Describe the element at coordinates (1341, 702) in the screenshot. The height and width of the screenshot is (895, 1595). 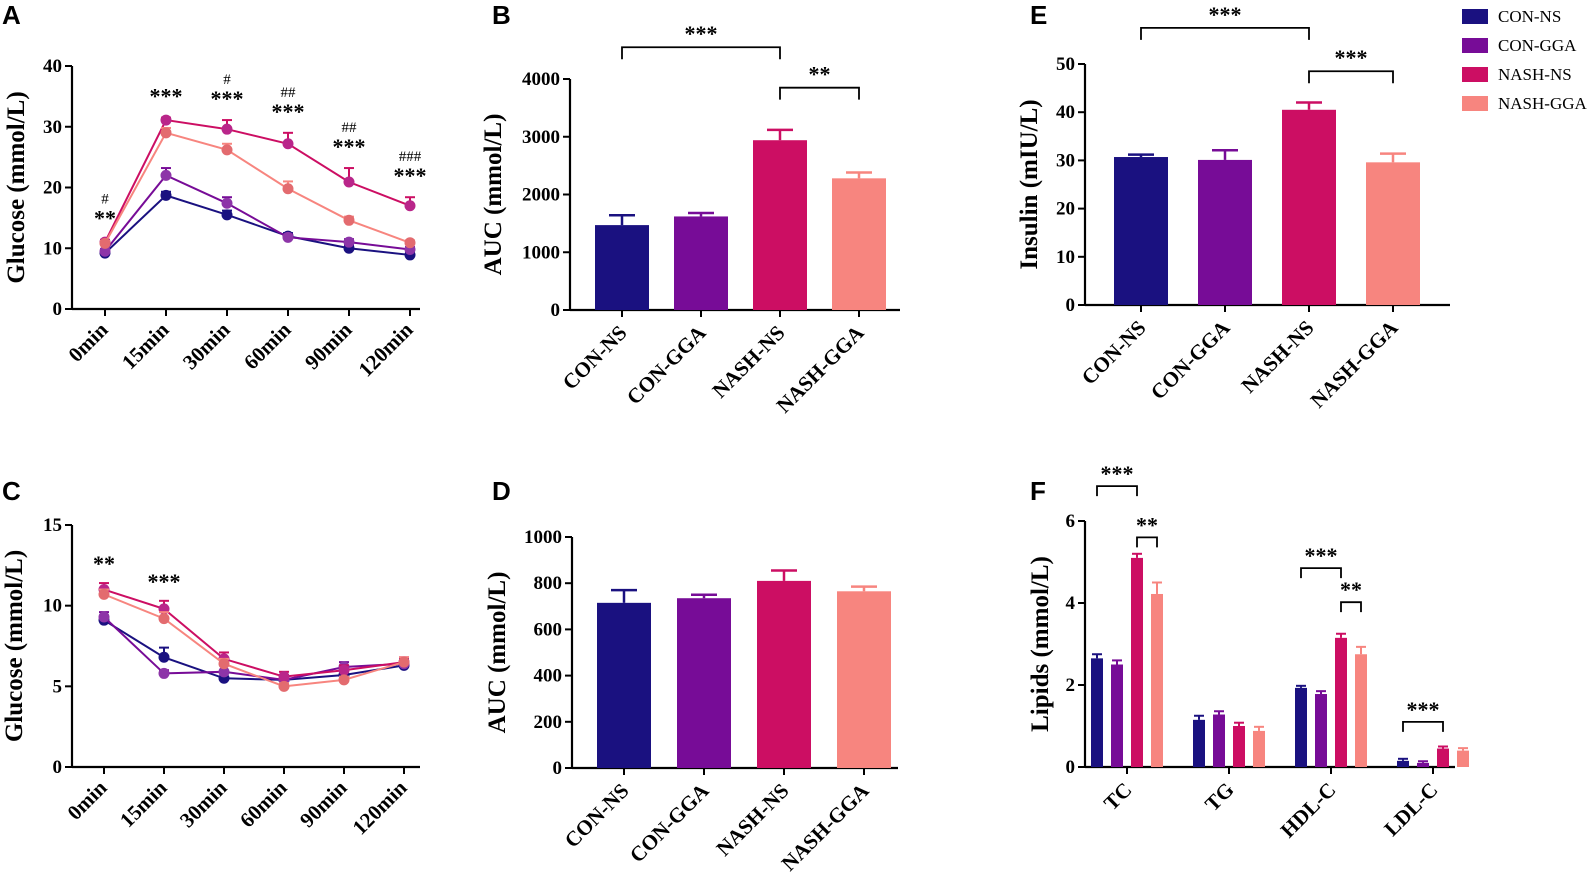
I see `bar-hdl-c-nash-ns` at that location.